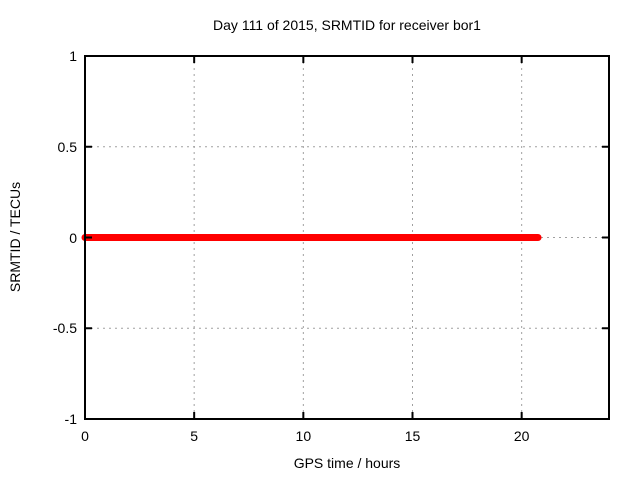 This screenshot has width=640, height=480. What do you see at coordinates (303, 436) in the screenshot?
I see `x-tick-label: 10` at bounding box center [303, 436].